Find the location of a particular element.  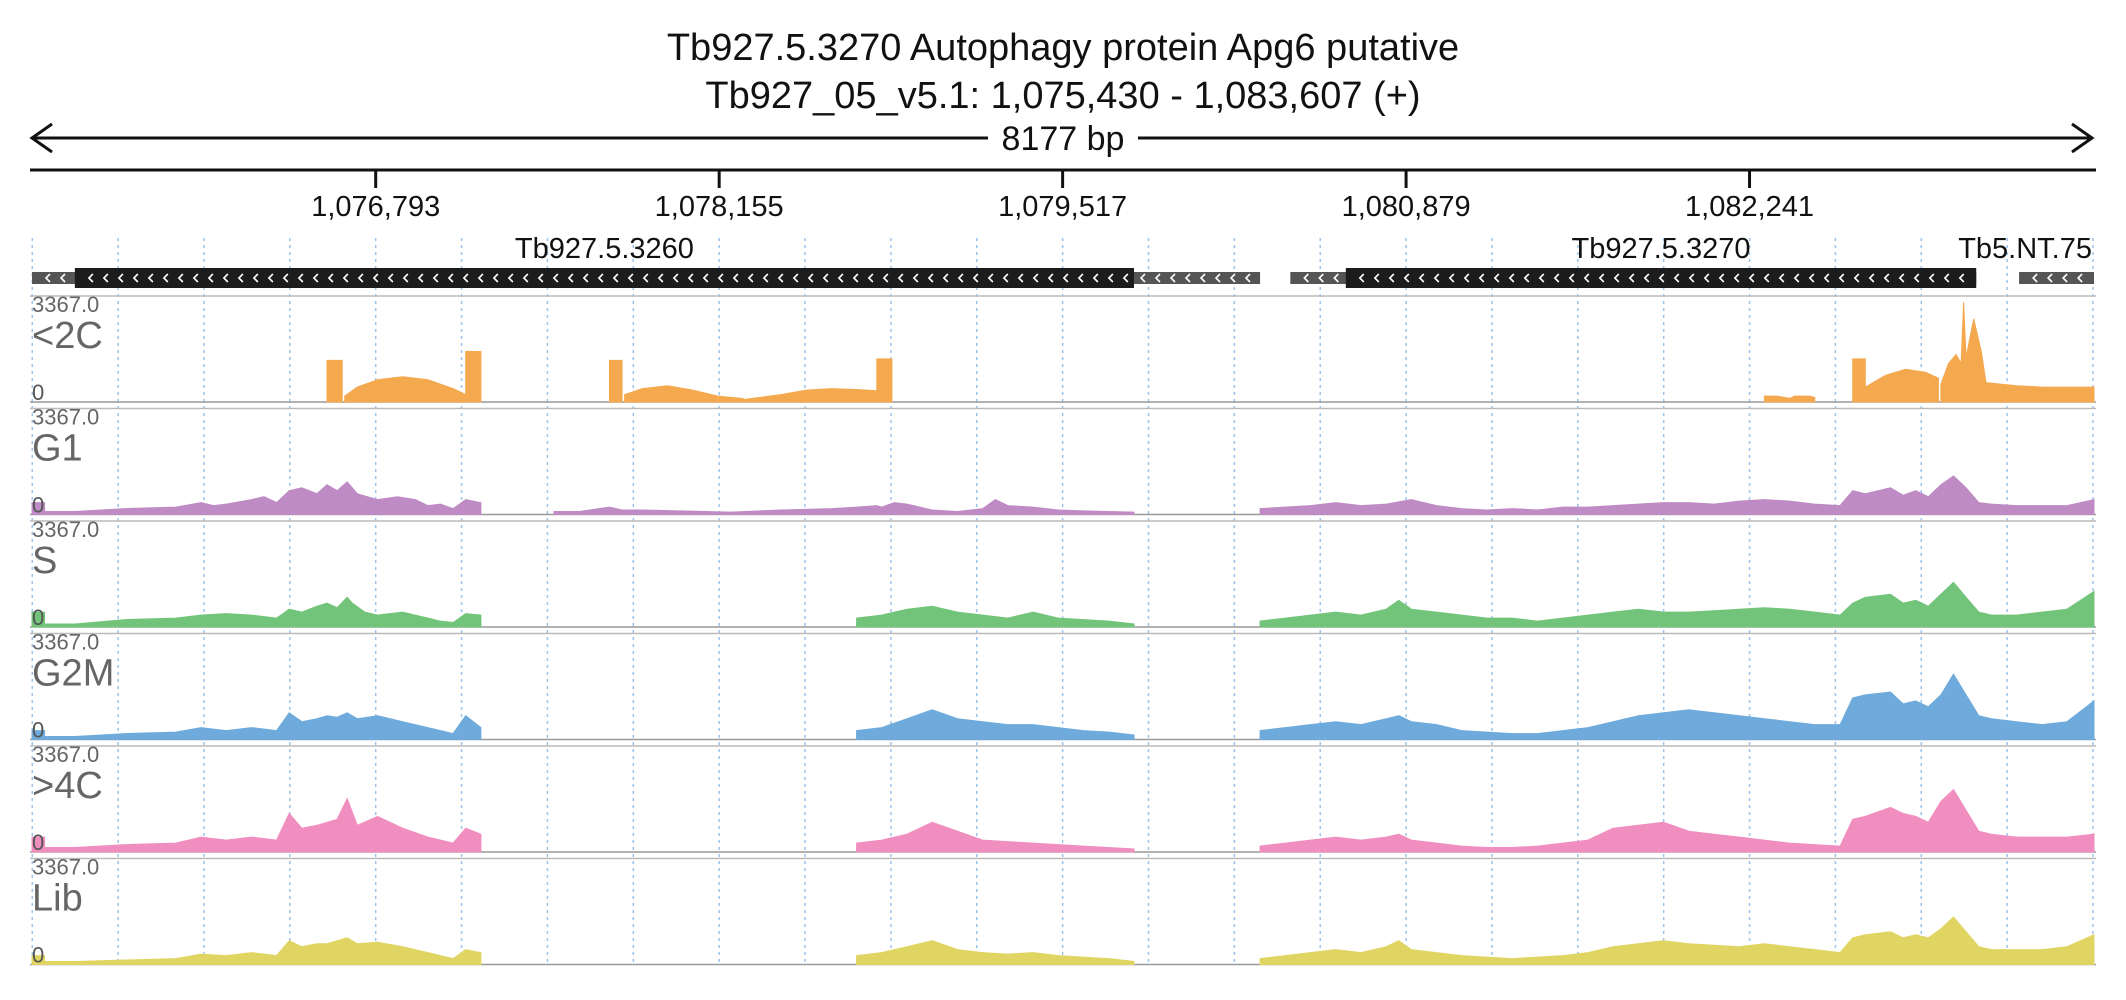

span-indicator: 8177 bp is located at coordinates (1062, 139).